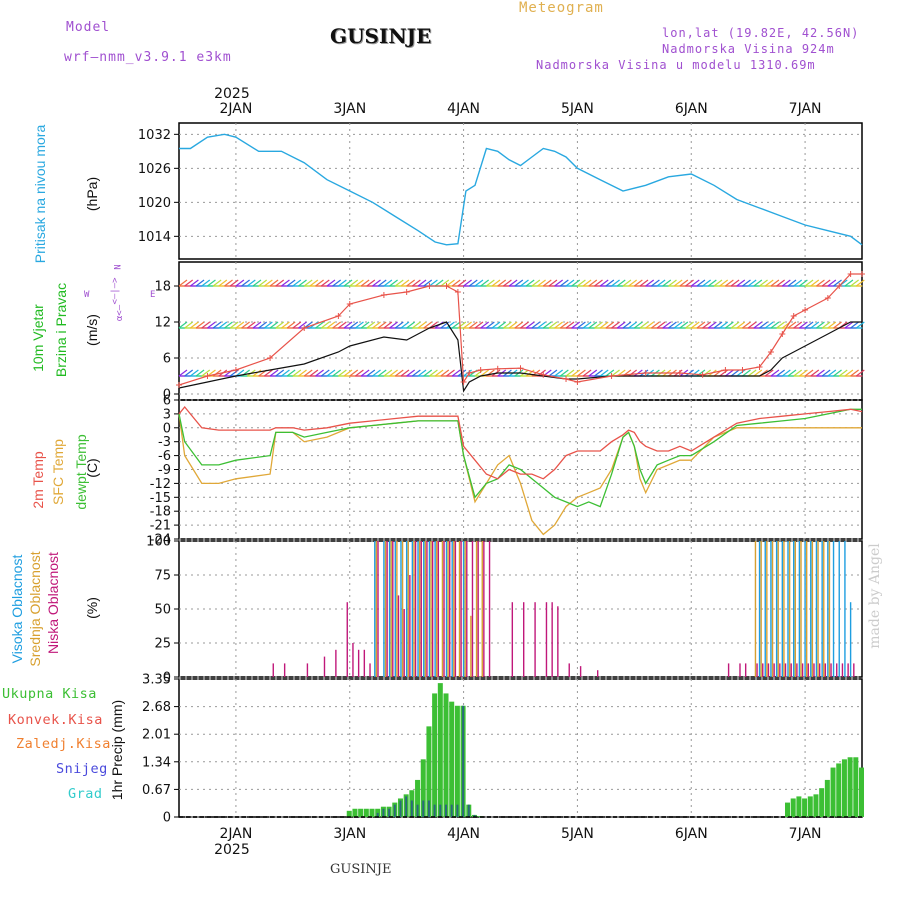  I want to click on day-label-bottom-2: 4JAN, so click(463, 834).